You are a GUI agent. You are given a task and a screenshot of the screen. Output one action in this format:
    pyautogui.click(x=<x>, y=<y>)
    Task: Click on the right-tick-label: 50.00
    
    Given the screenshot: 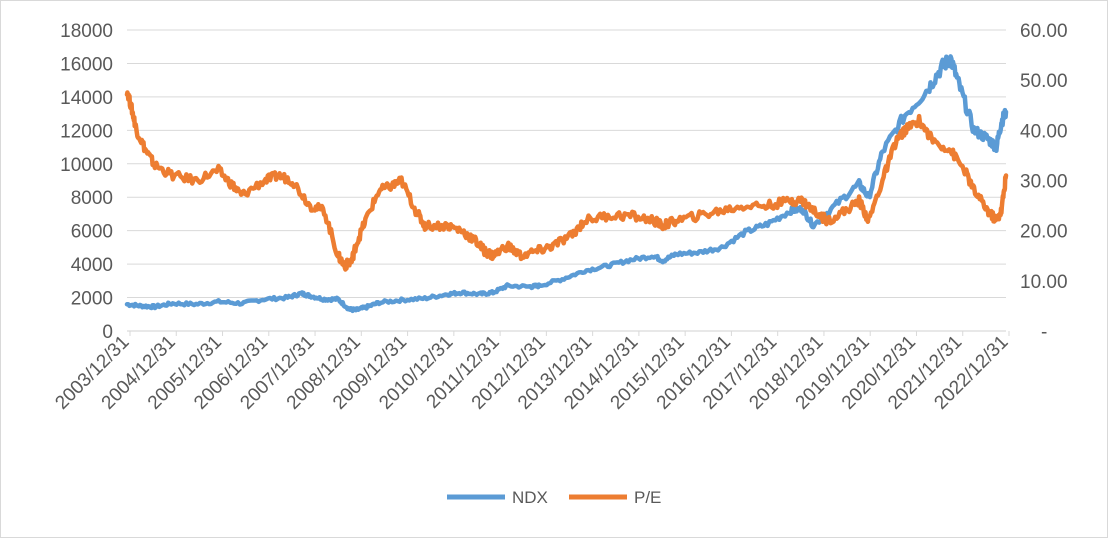 What is the action you would take?
    pyautogui.click(x=1044, y=81)
    